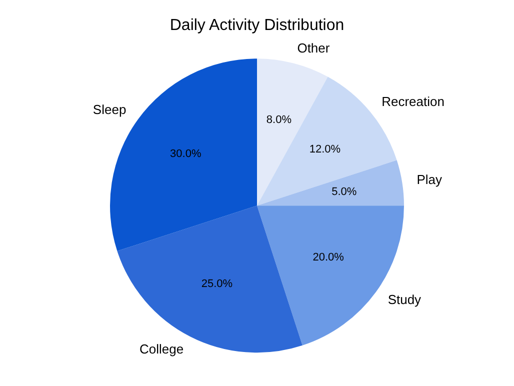  What do you see at coordinates (344, 192) in the screenshot?
I see `data-label: 5.0%` at bounding box center [344, 192].